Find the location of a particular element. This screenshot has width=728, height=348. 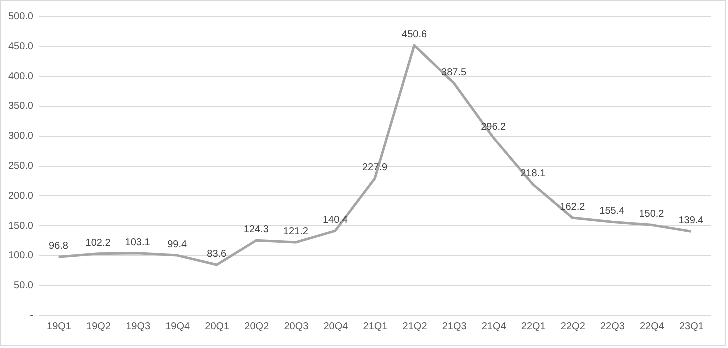

data-label: 227.9 is located at coordinates (375, 168).